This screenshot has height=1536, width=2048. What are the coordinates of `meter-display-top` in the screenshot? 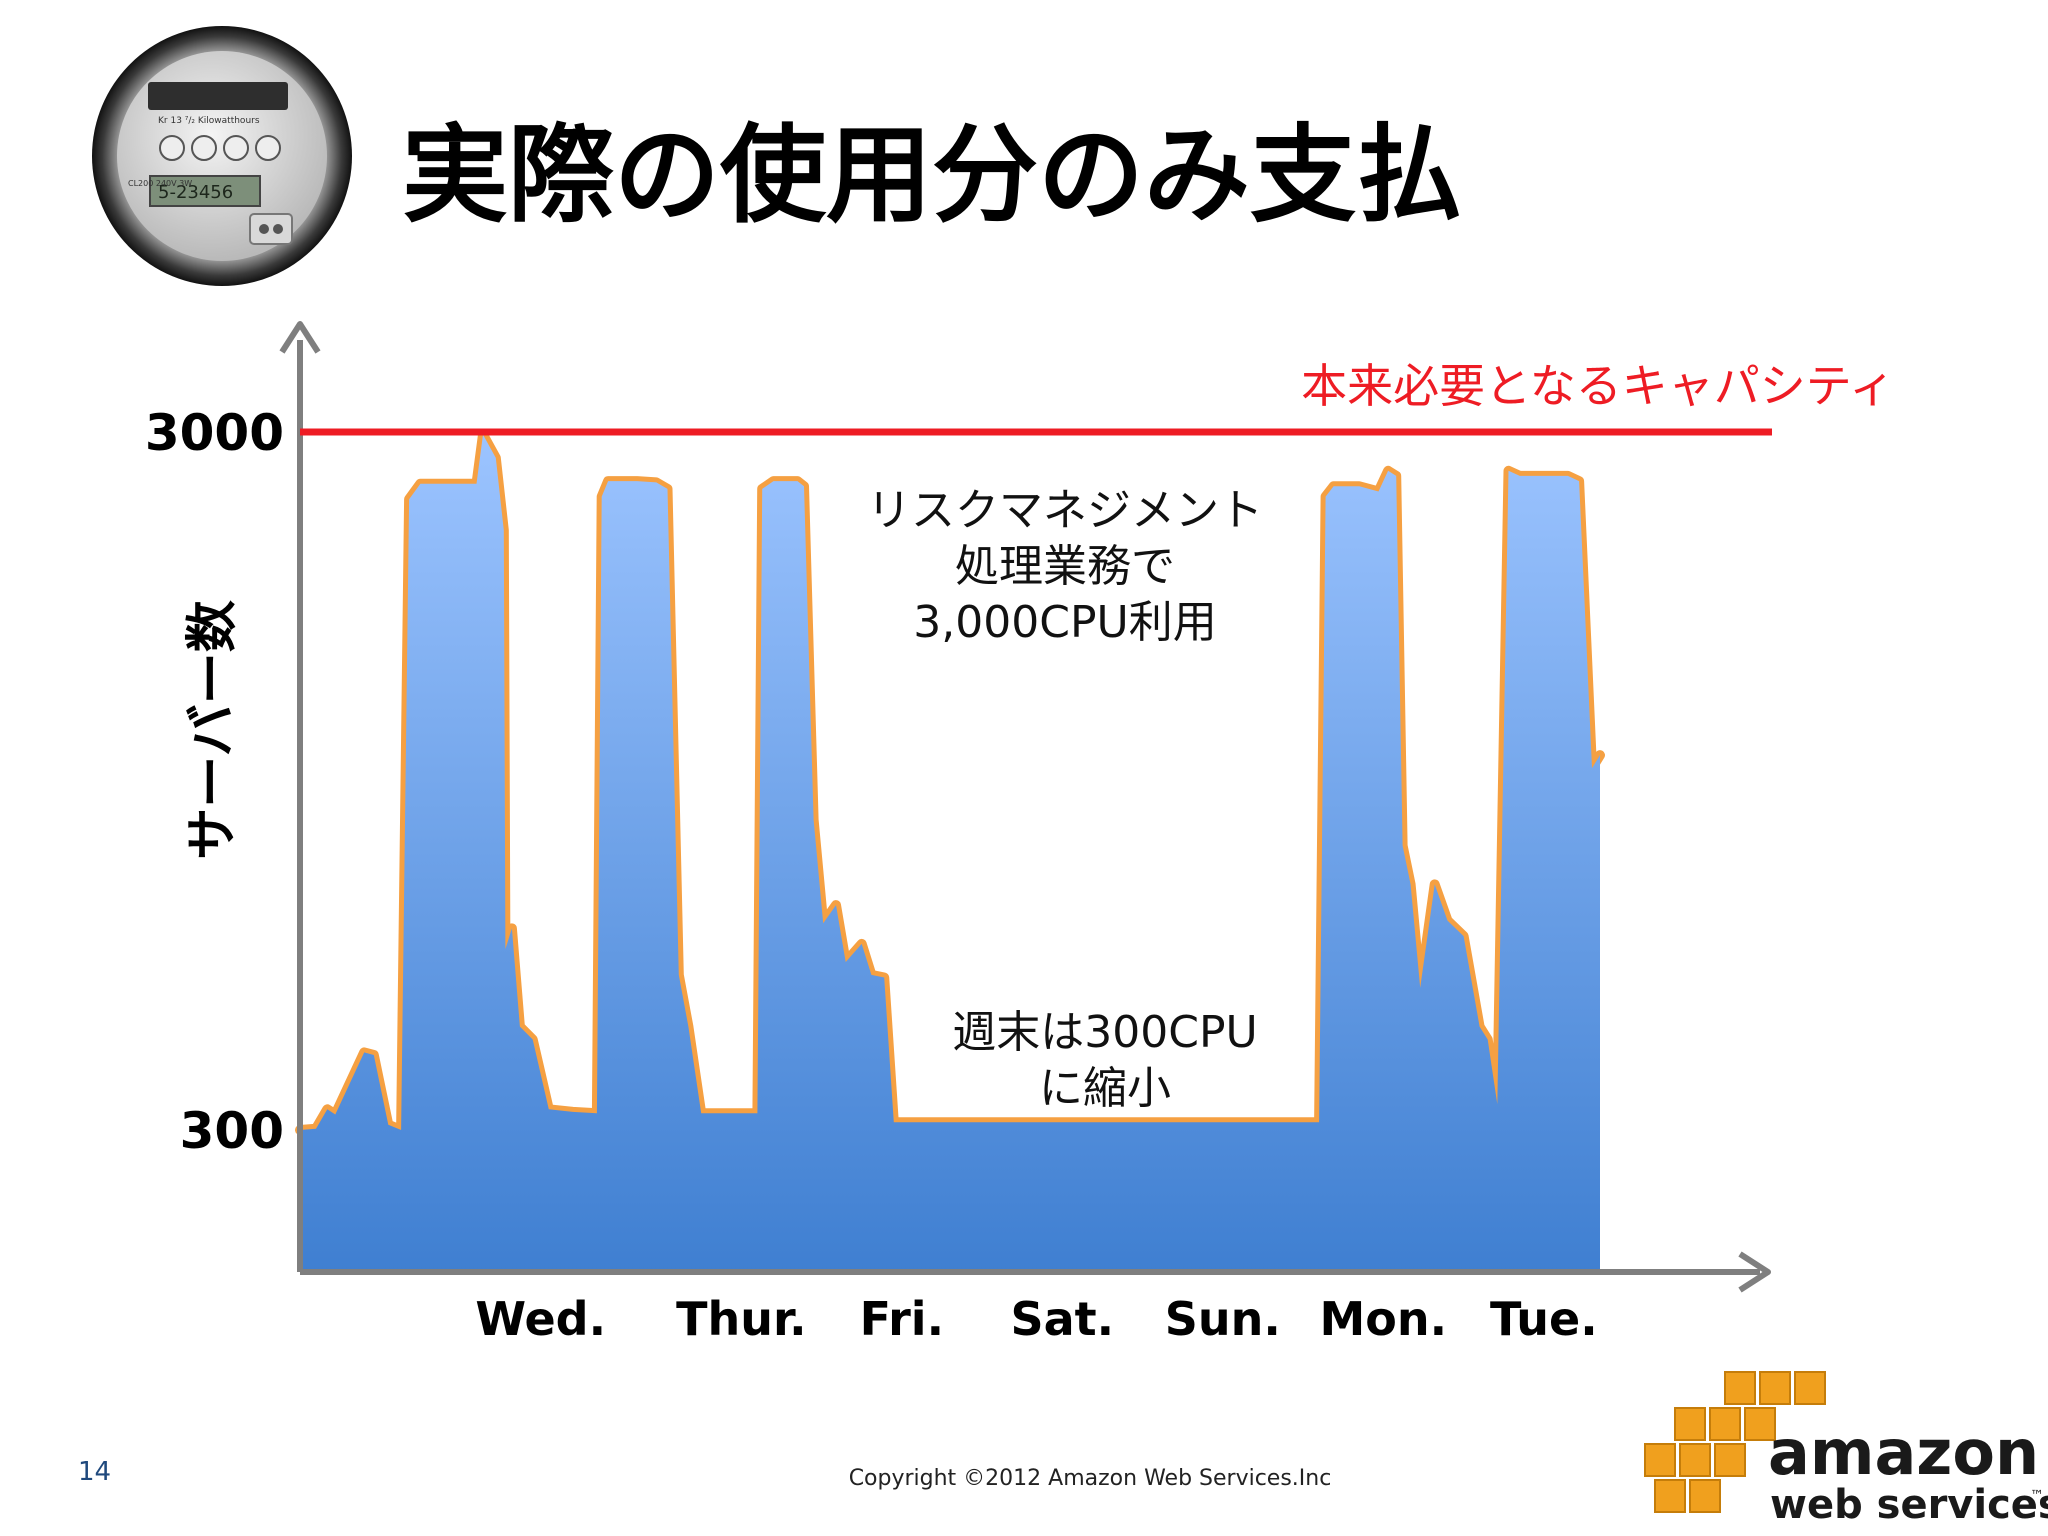 It's located at (218, 96).